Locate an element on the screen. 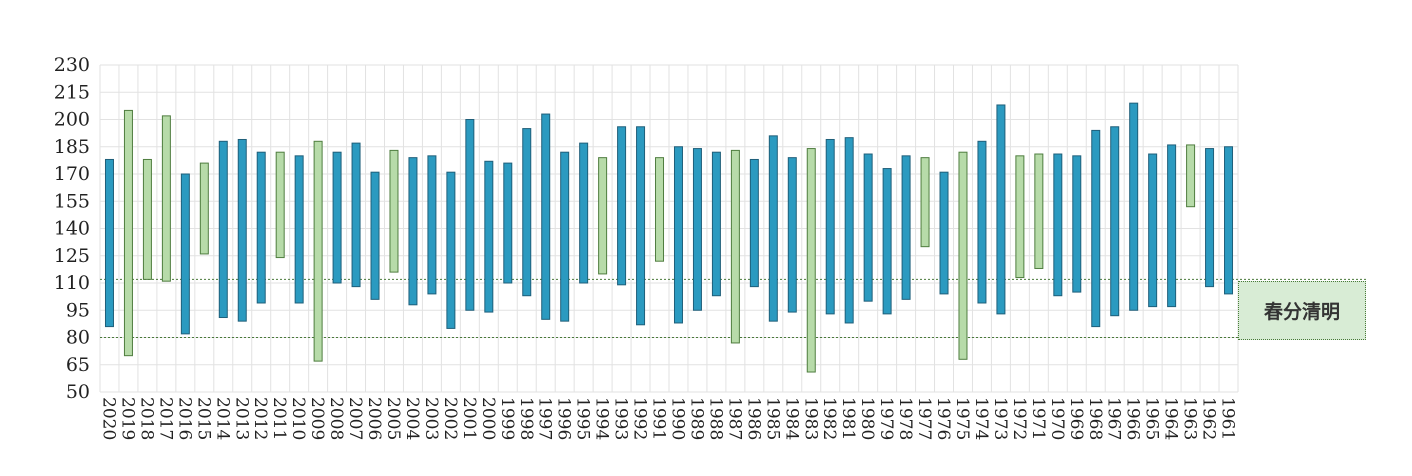 This screenshot has height=476, width=1412. x-tick-label: 2011 is located at coordinates (279, 418).